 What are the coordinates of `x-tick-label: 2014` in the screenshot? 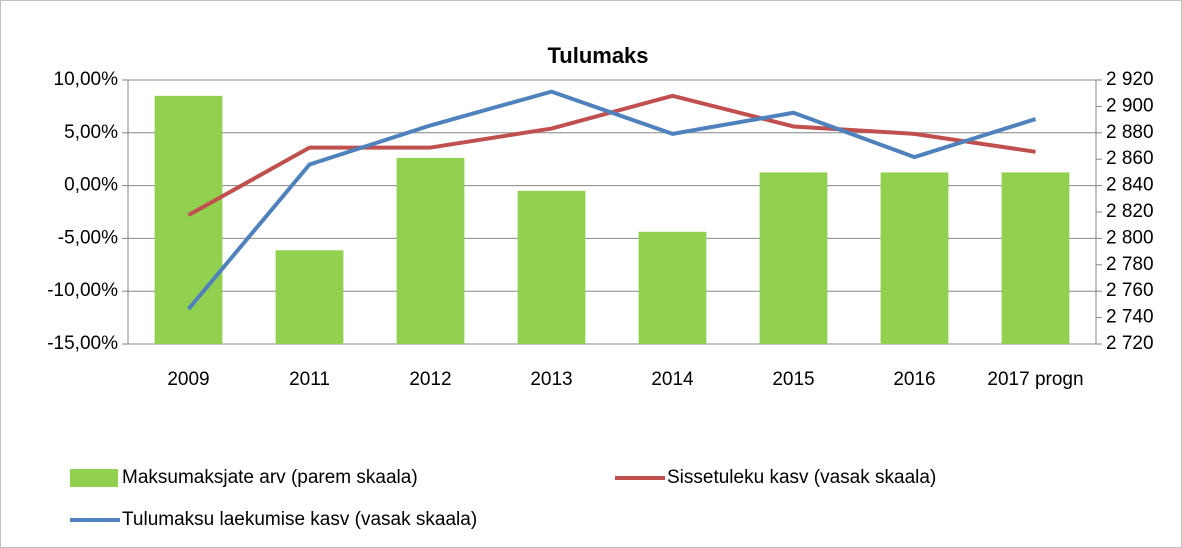 It's located at (672, 379).